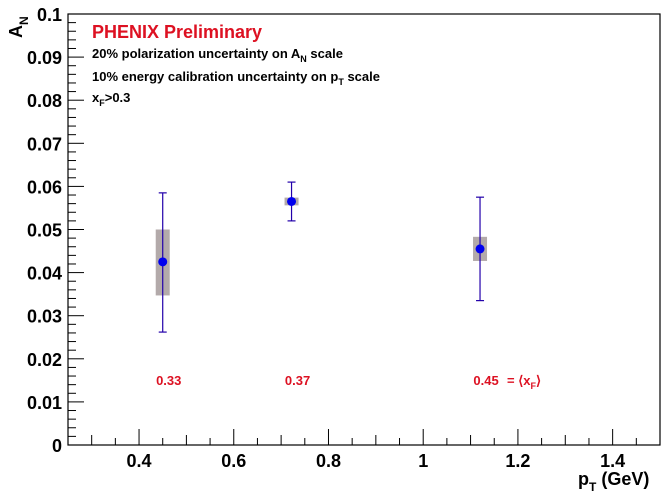 The image size is (668, 500). I want to click on statistical-error-bars, so click(321, 257).